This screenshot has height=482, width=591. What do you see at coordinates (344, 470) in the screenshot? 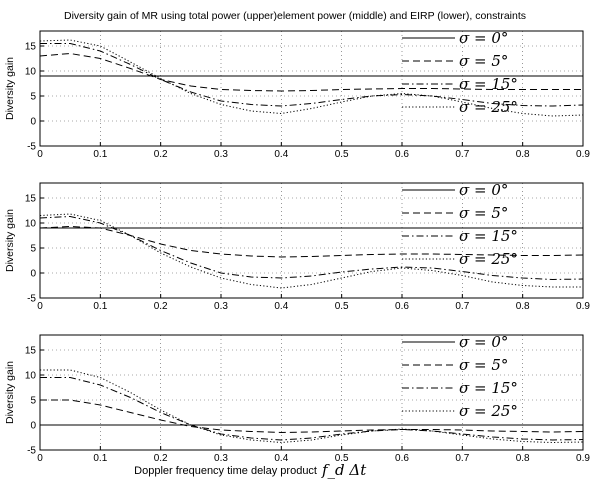
I see `x-axis-math-label: f_d Δt` at bounding box center [344, 470].